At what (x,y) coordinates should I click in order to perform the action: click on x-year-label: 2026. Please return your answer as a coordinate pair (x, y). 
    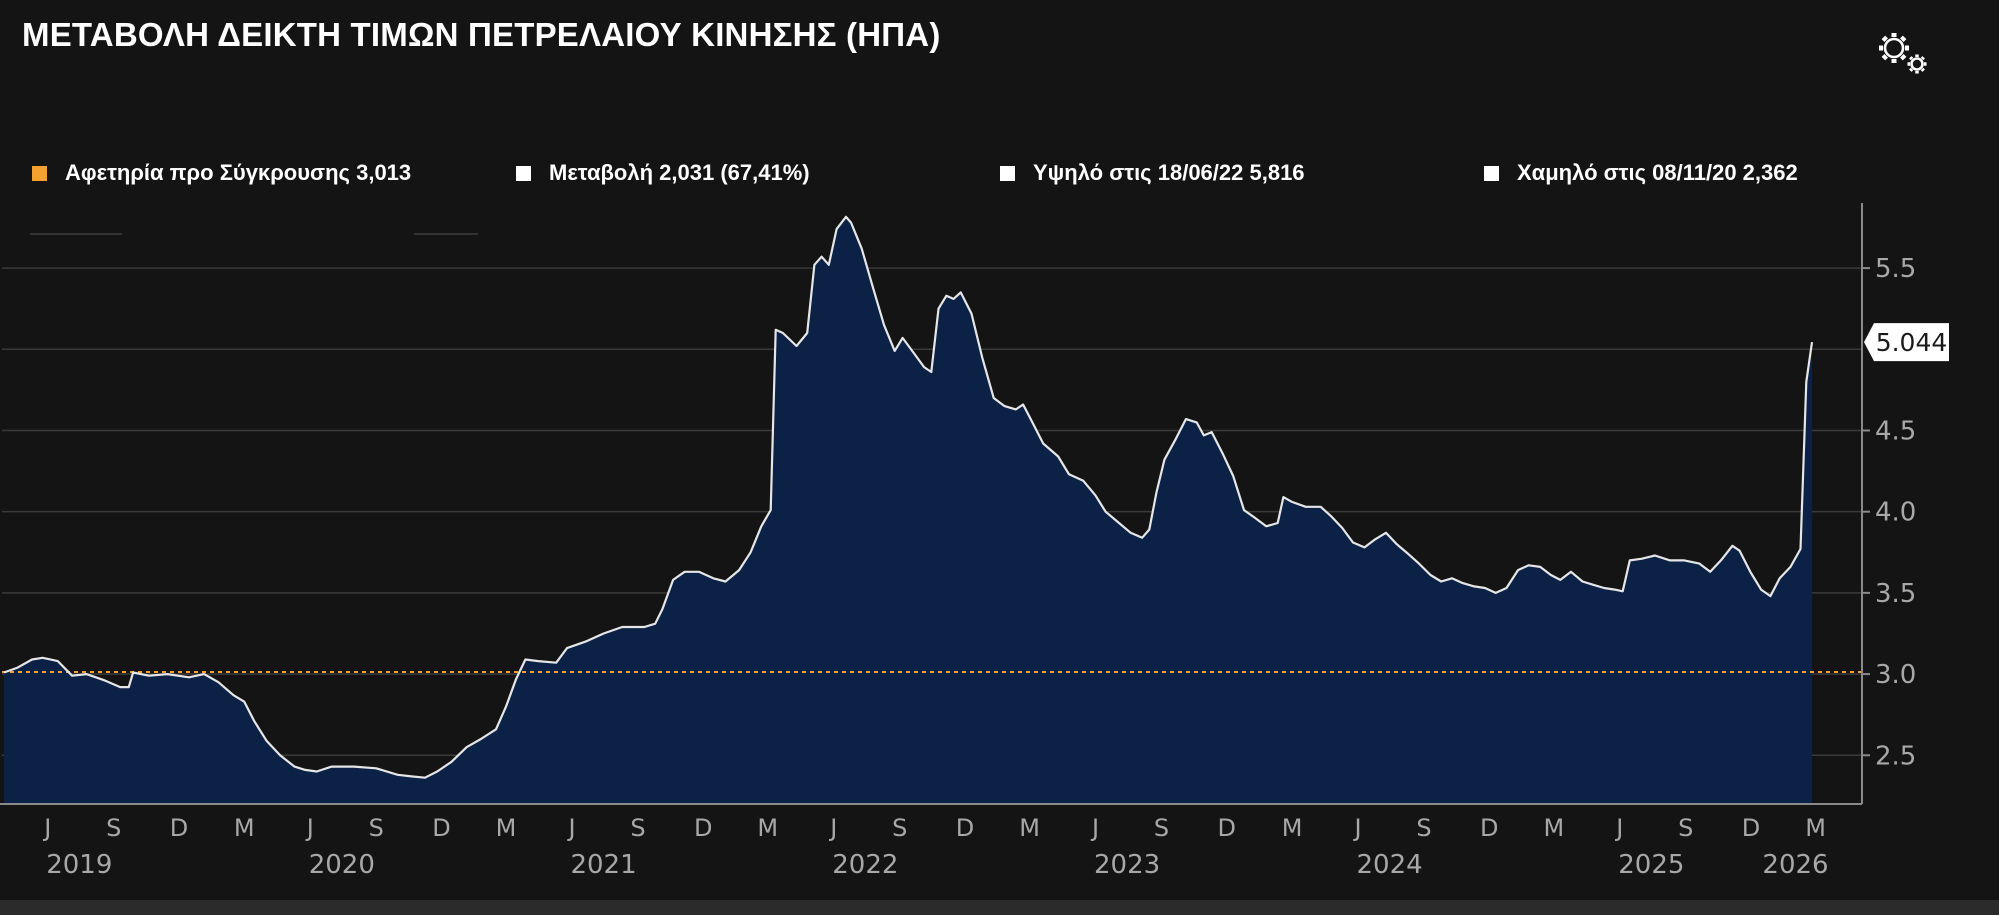
    Looking at the image, I should click on (1795, 865).